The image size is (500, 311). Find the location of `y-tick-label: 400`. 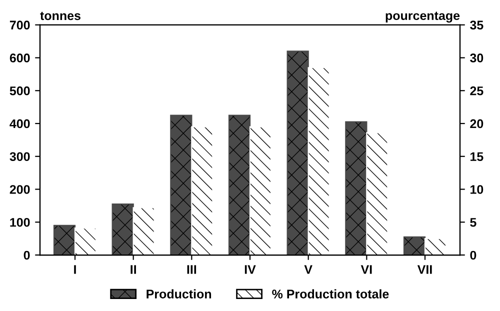

y-tick-label: 400 is located at coordinates (20, 123).